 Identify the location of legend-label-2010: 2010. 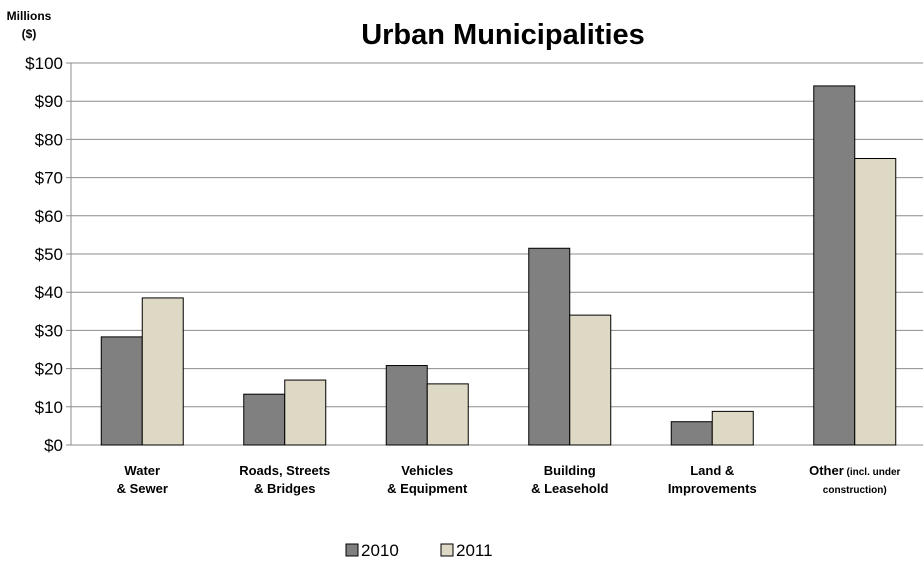
(380, 550).